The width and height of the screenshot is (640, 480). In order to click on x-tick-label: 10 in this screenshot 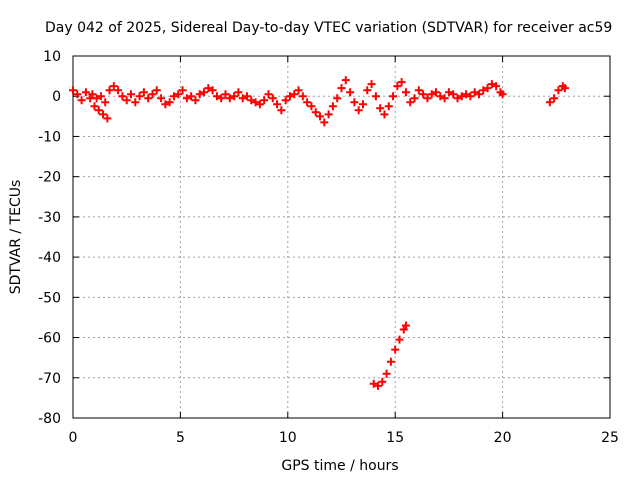, I will do `click(288, 438)`.